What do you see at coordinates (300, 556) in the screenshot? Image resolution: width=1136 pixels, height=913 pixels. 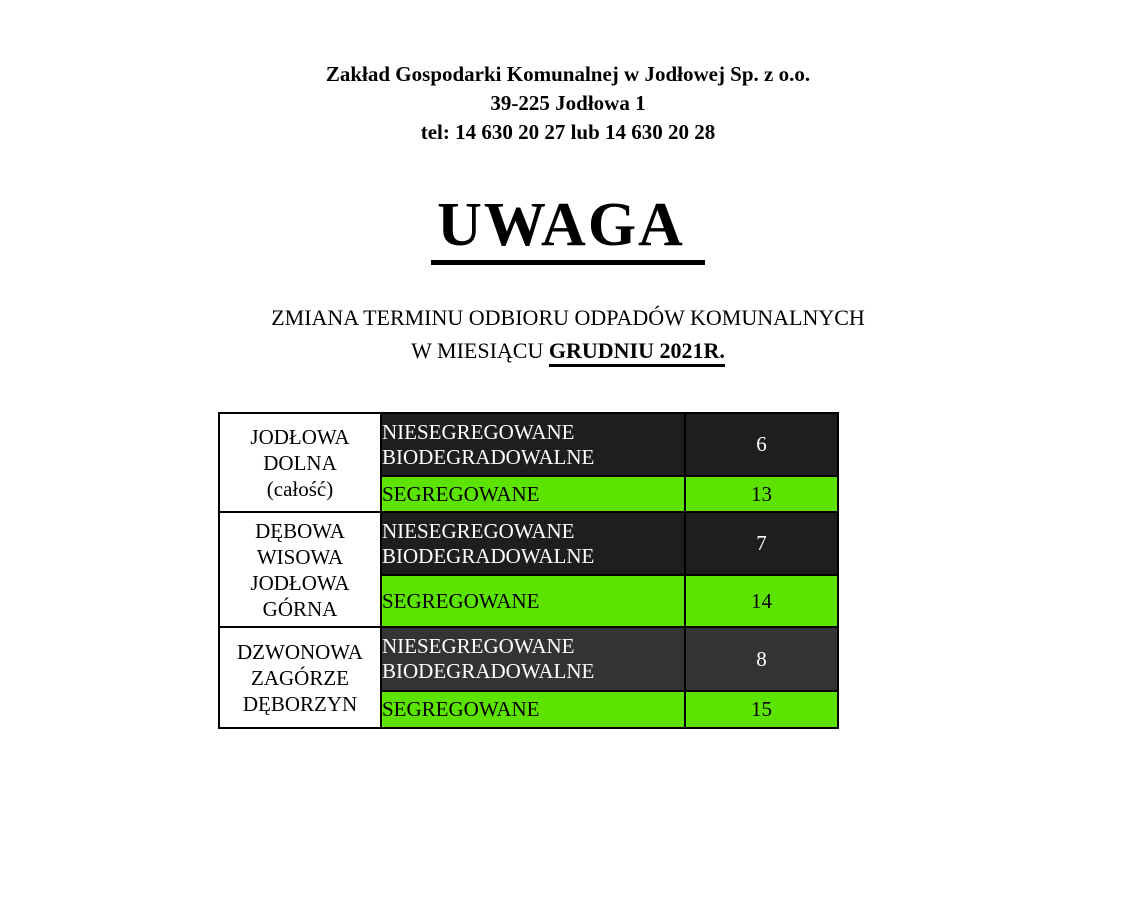 I see `area-line: WISOWA` at bounding box center [300, 556].